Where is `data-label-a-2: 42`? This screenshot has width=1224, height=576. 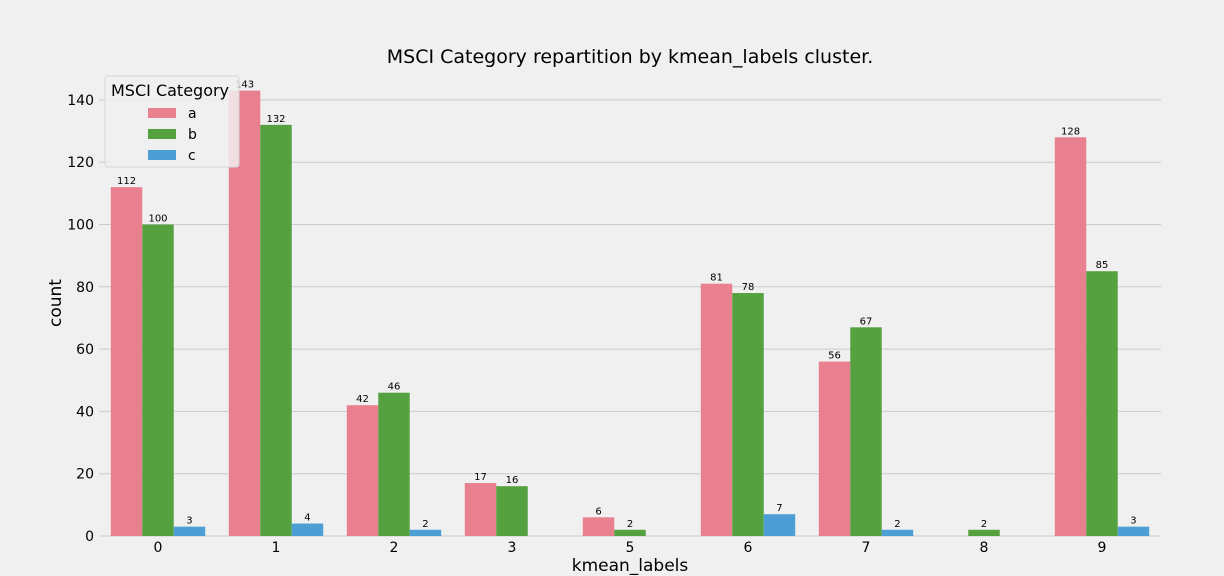
data-label-a-2: 42 is located at coordinates (362, 399).